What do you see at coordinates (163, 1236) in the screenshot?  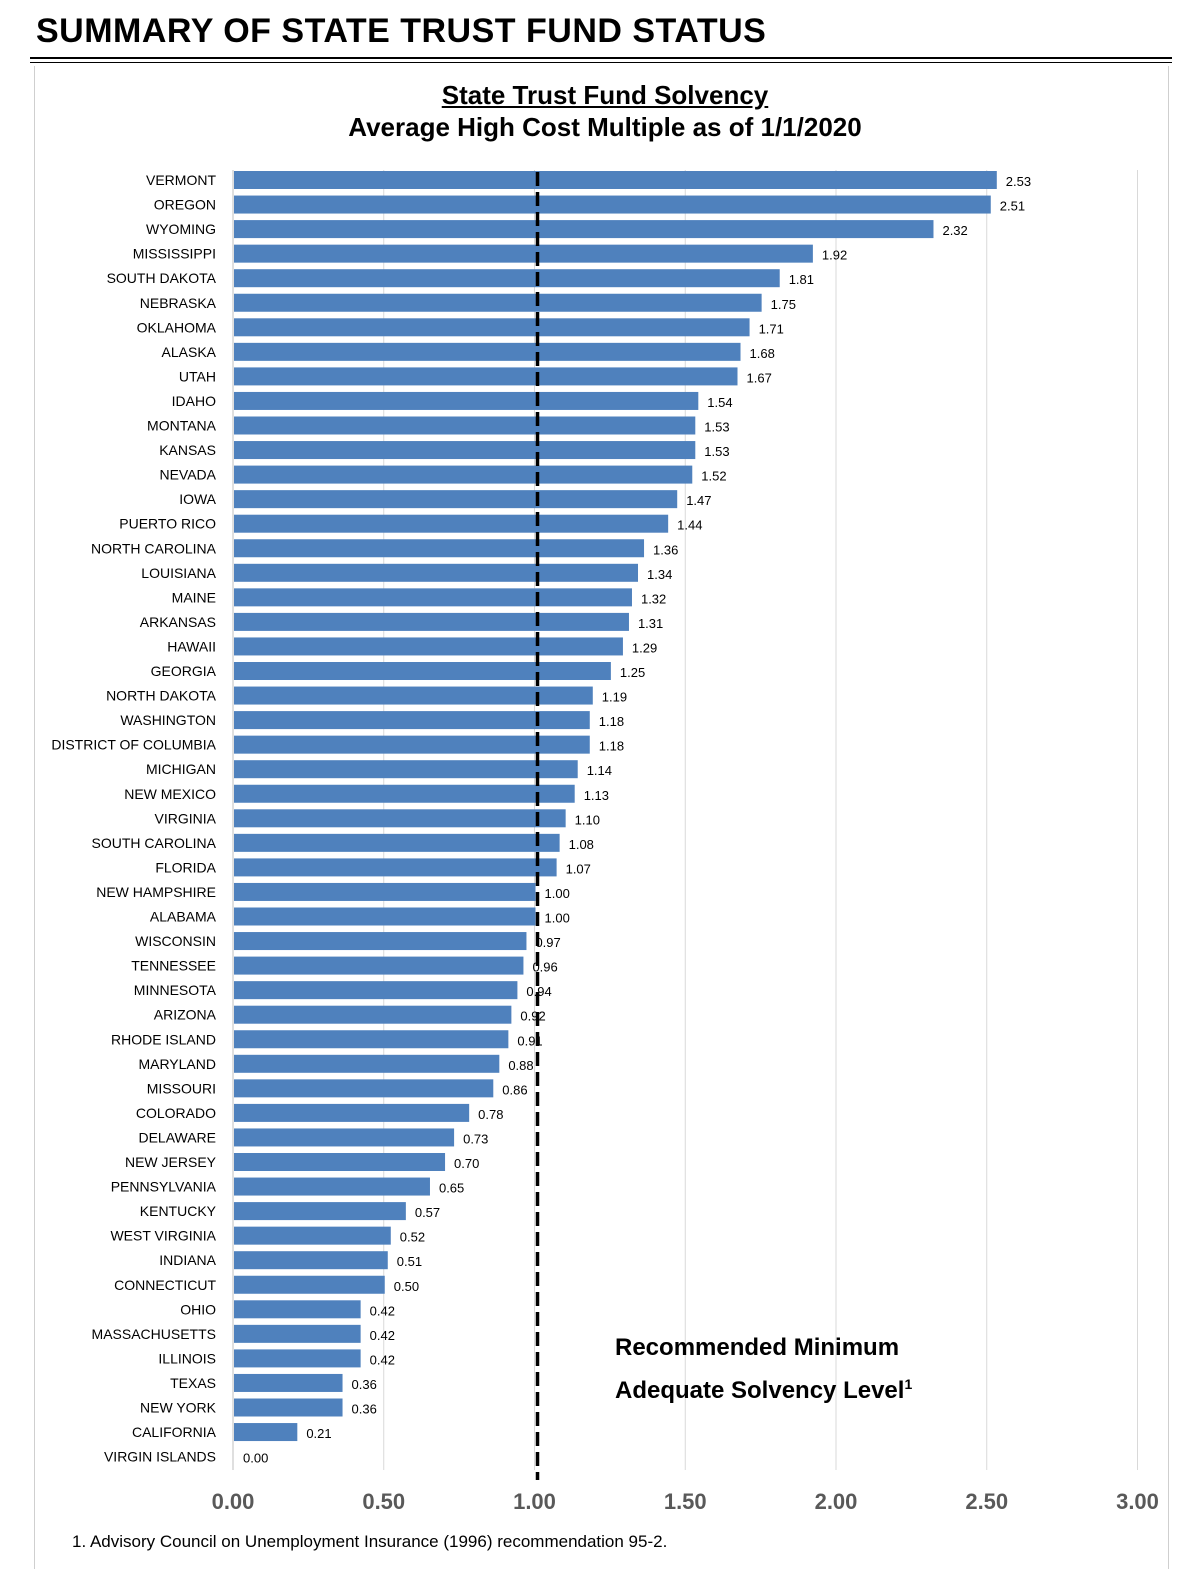 I see `category-label: WEST VIRGINIA` at bounding box center [163, 1236].